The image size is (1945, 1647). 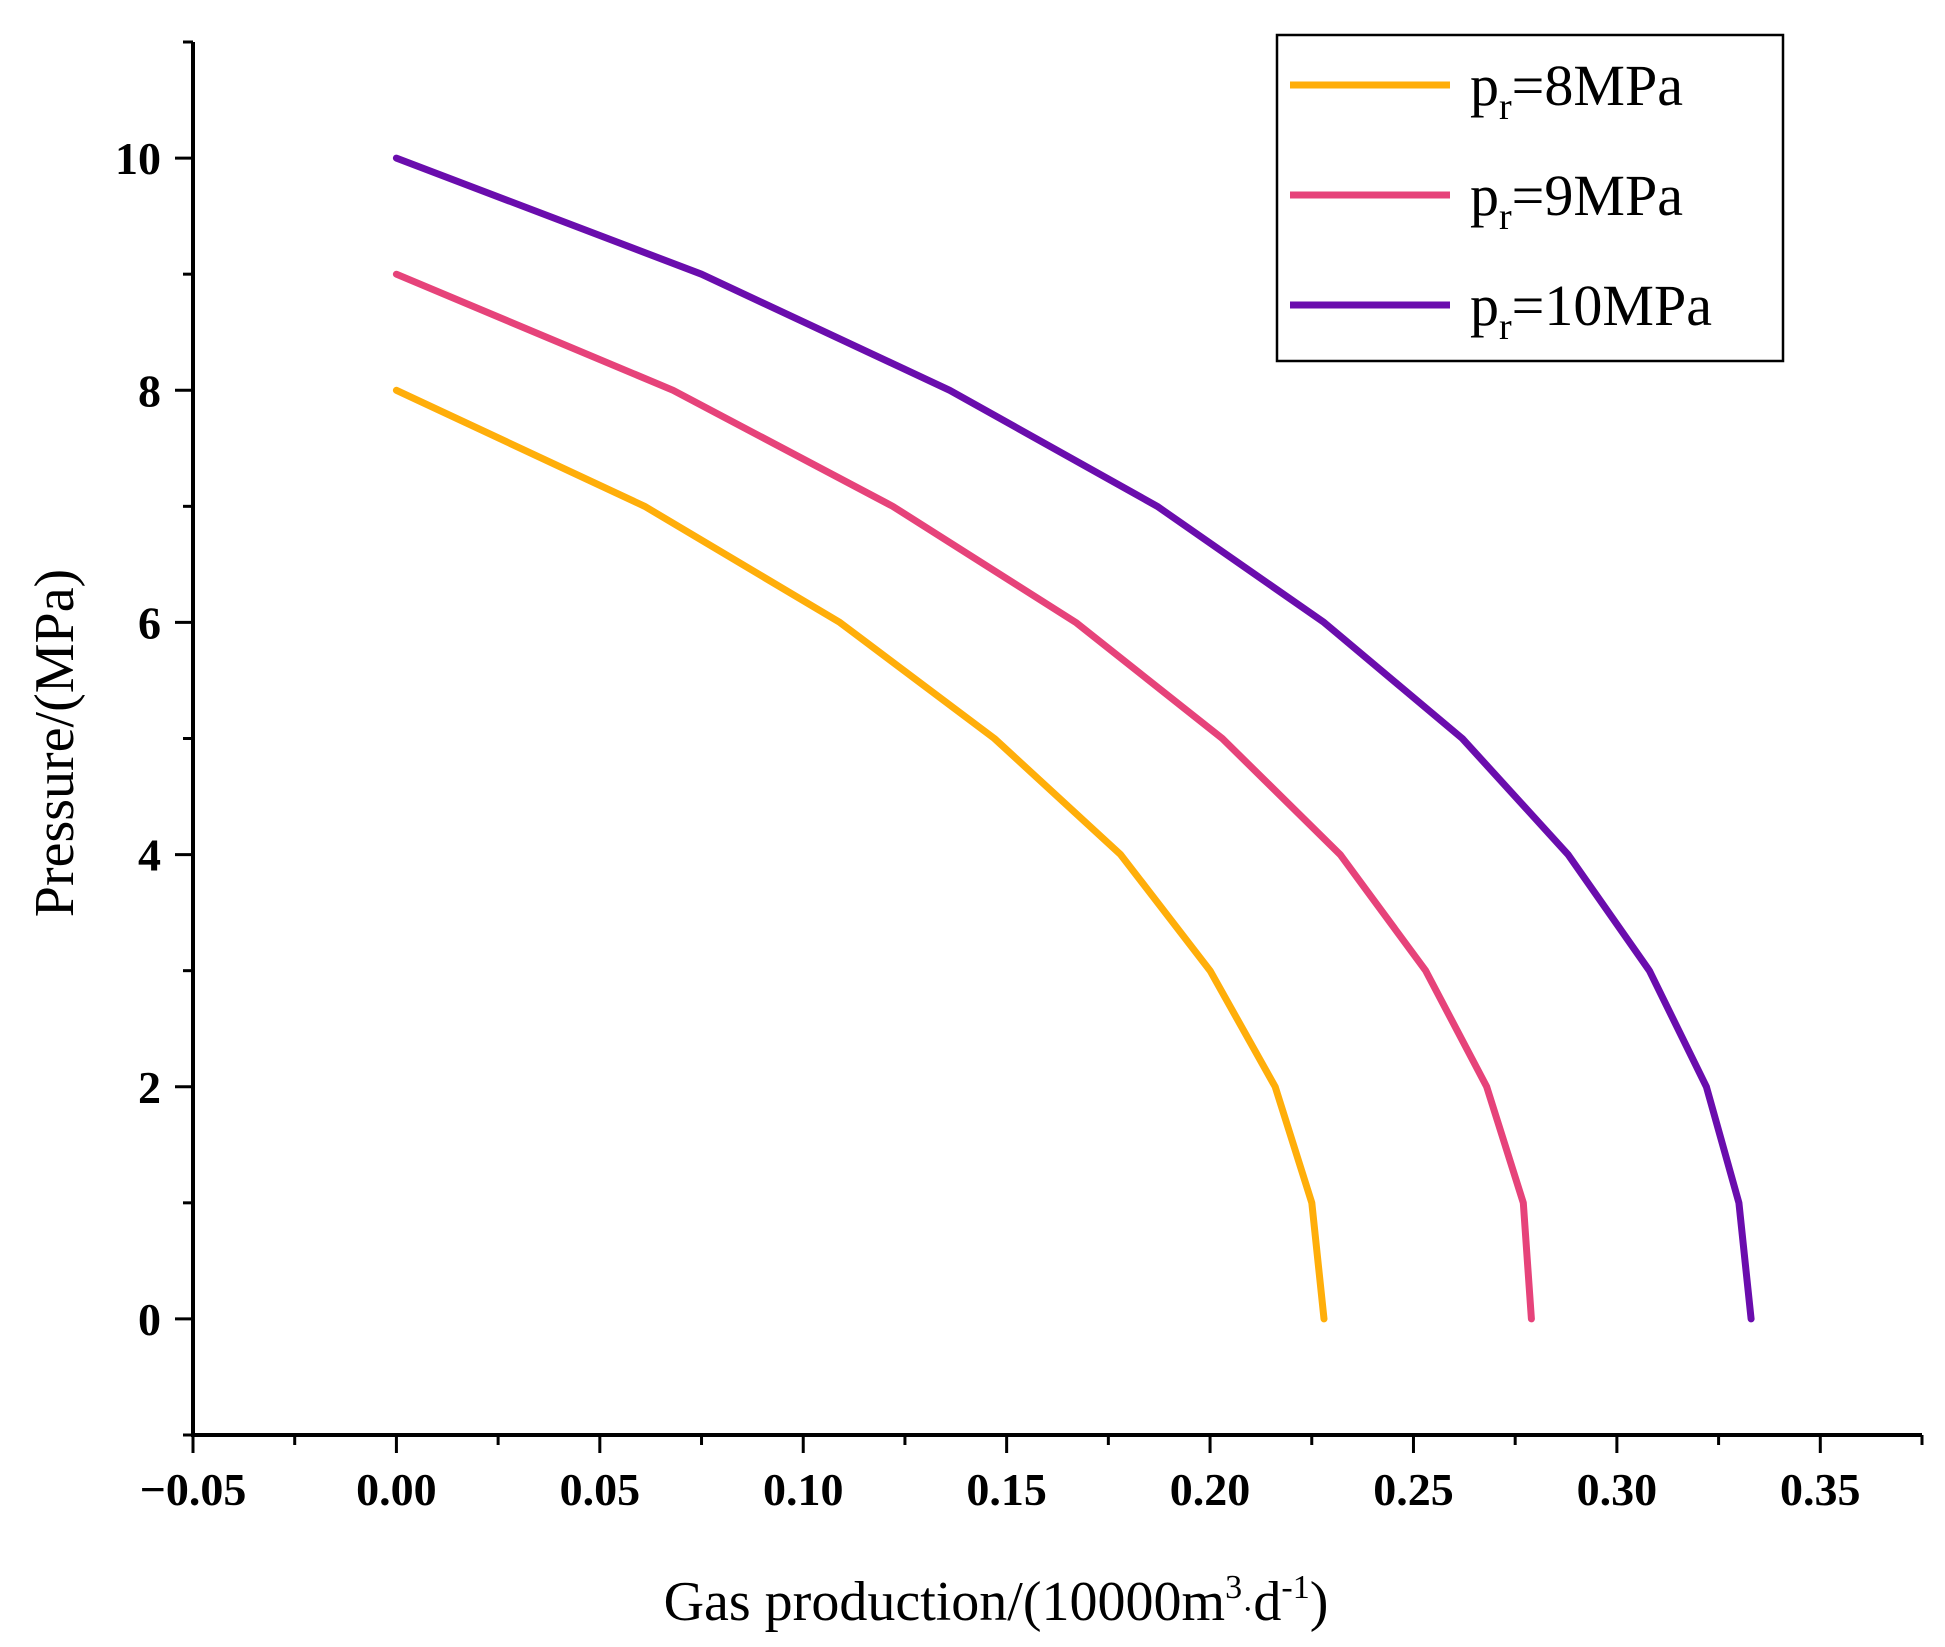 I want to click on x-tick-label: 0.15, so click(x=1006, y=1489).